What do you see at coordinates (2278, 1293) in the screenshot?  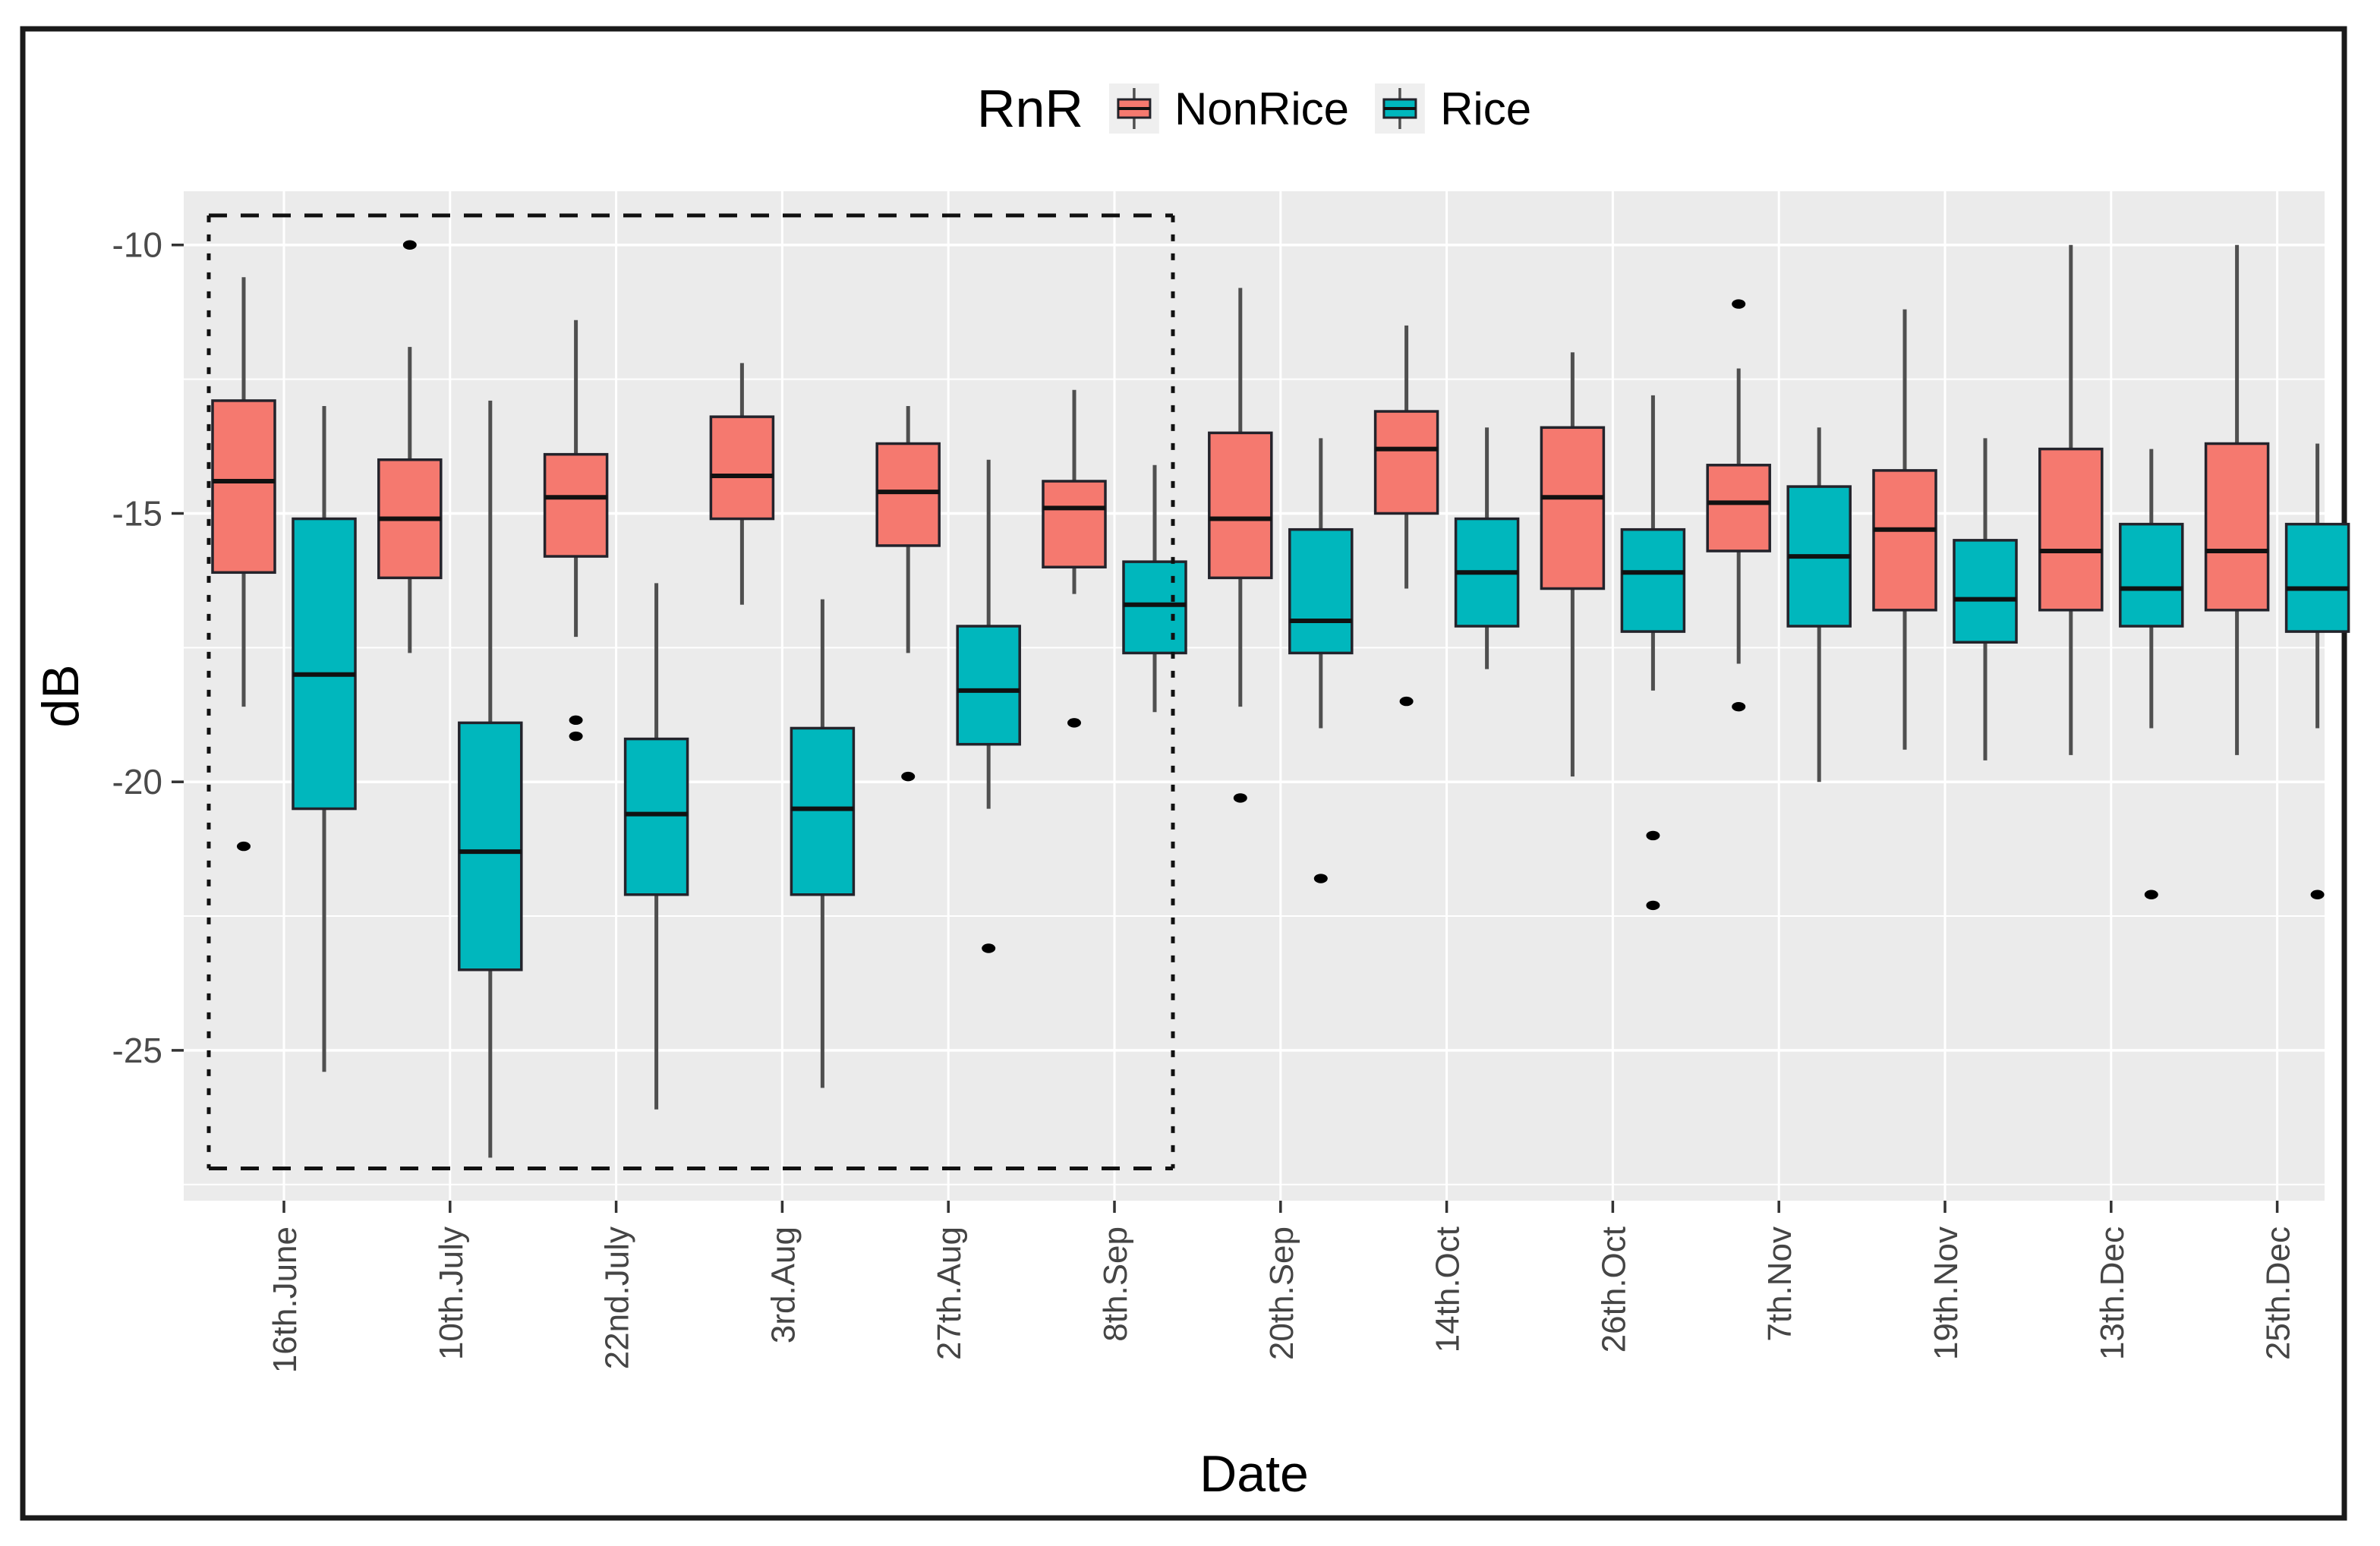 I see `x-tick-label: 25th.Dec` at bounding box center [2278, 1293].